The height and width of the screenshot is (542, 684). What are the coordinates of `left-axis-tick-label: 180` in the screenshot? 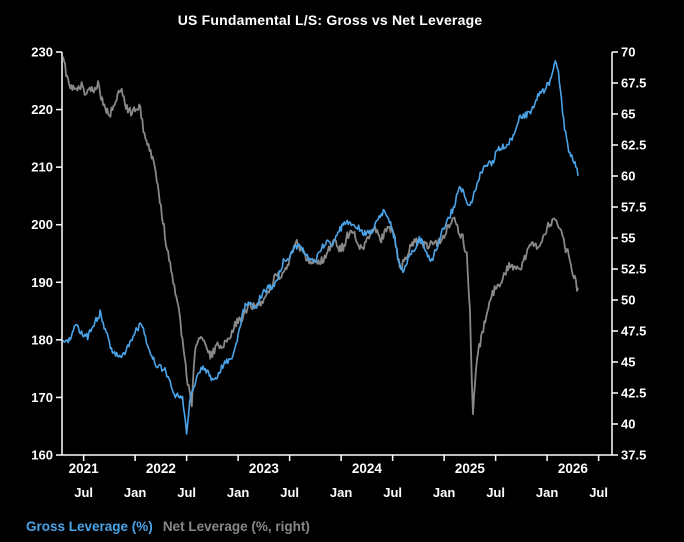 It's located at (42, 339).